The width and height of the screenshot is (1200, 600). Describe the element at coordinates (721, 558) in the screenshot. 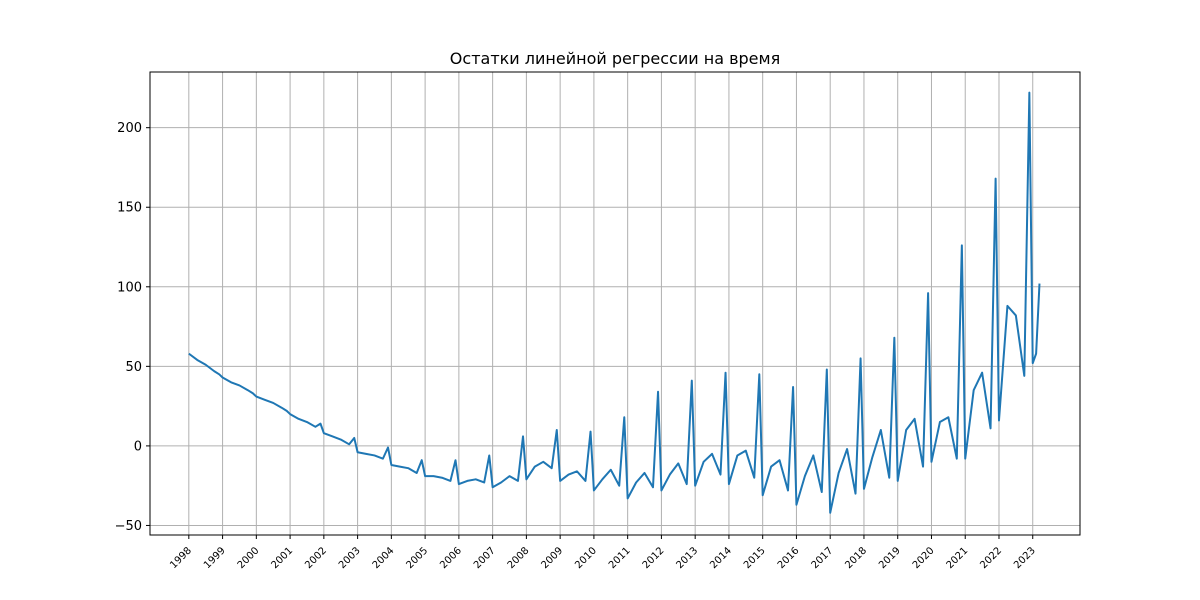

I see `x-tick-label: 2014` at that location.